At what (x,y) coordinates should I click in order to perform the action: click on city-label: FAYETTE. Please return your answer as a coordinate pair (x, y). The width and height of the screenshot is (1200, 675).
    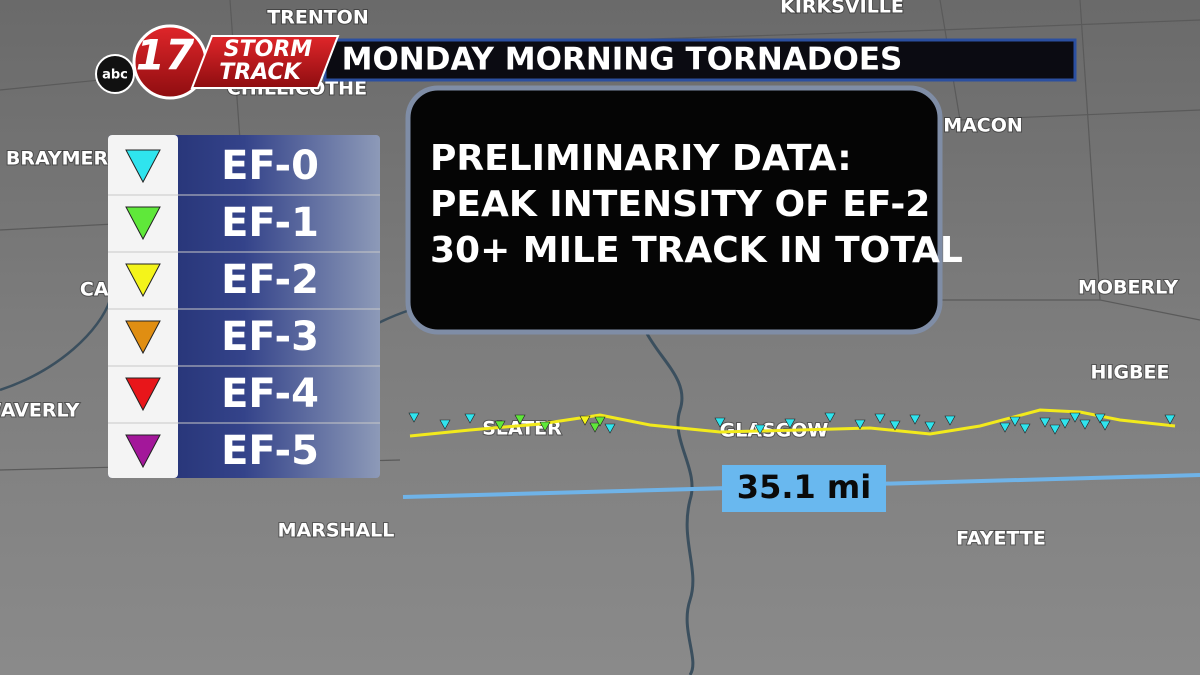
    Looking at the image, I should click on (1001, 539).